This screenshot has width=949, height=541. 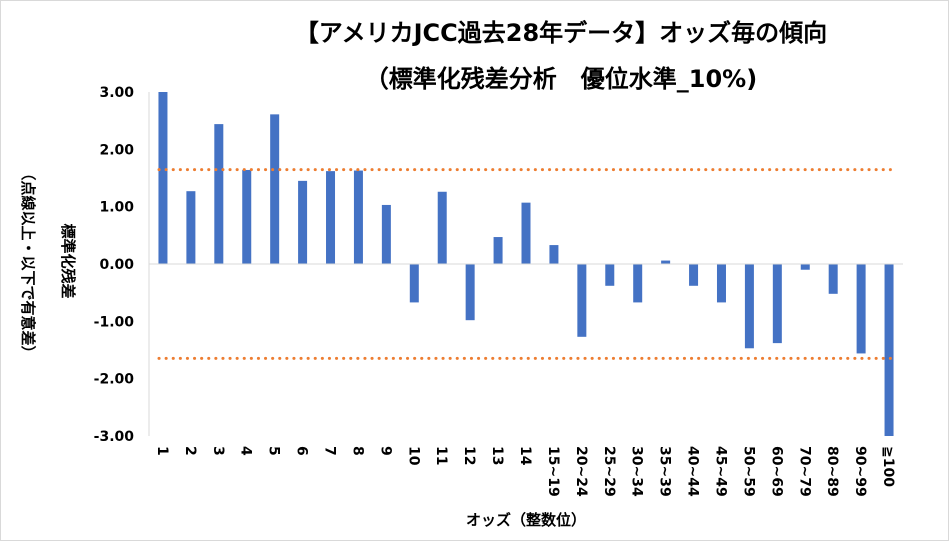 What do you see at coordinates (246, 451) in the screenshot?
I see `x-tick-label: 4` at bounding box center [246, 451].